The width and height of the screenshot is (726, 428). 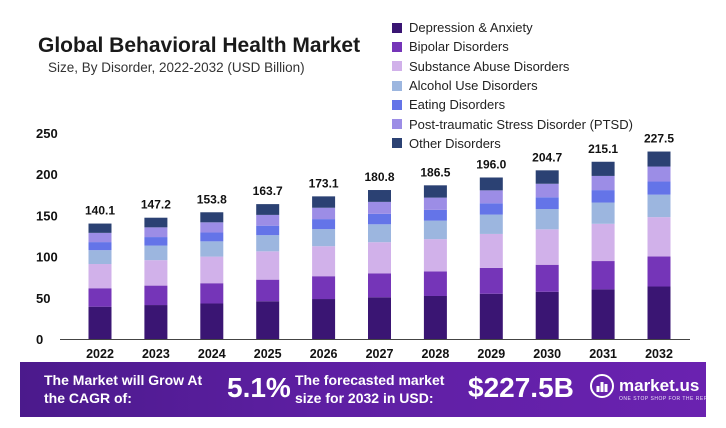 What do you see at coordinates (259, 387) in the screenshot?
I see `cagr-value: 5.1%` at bounding box center [259, 387].